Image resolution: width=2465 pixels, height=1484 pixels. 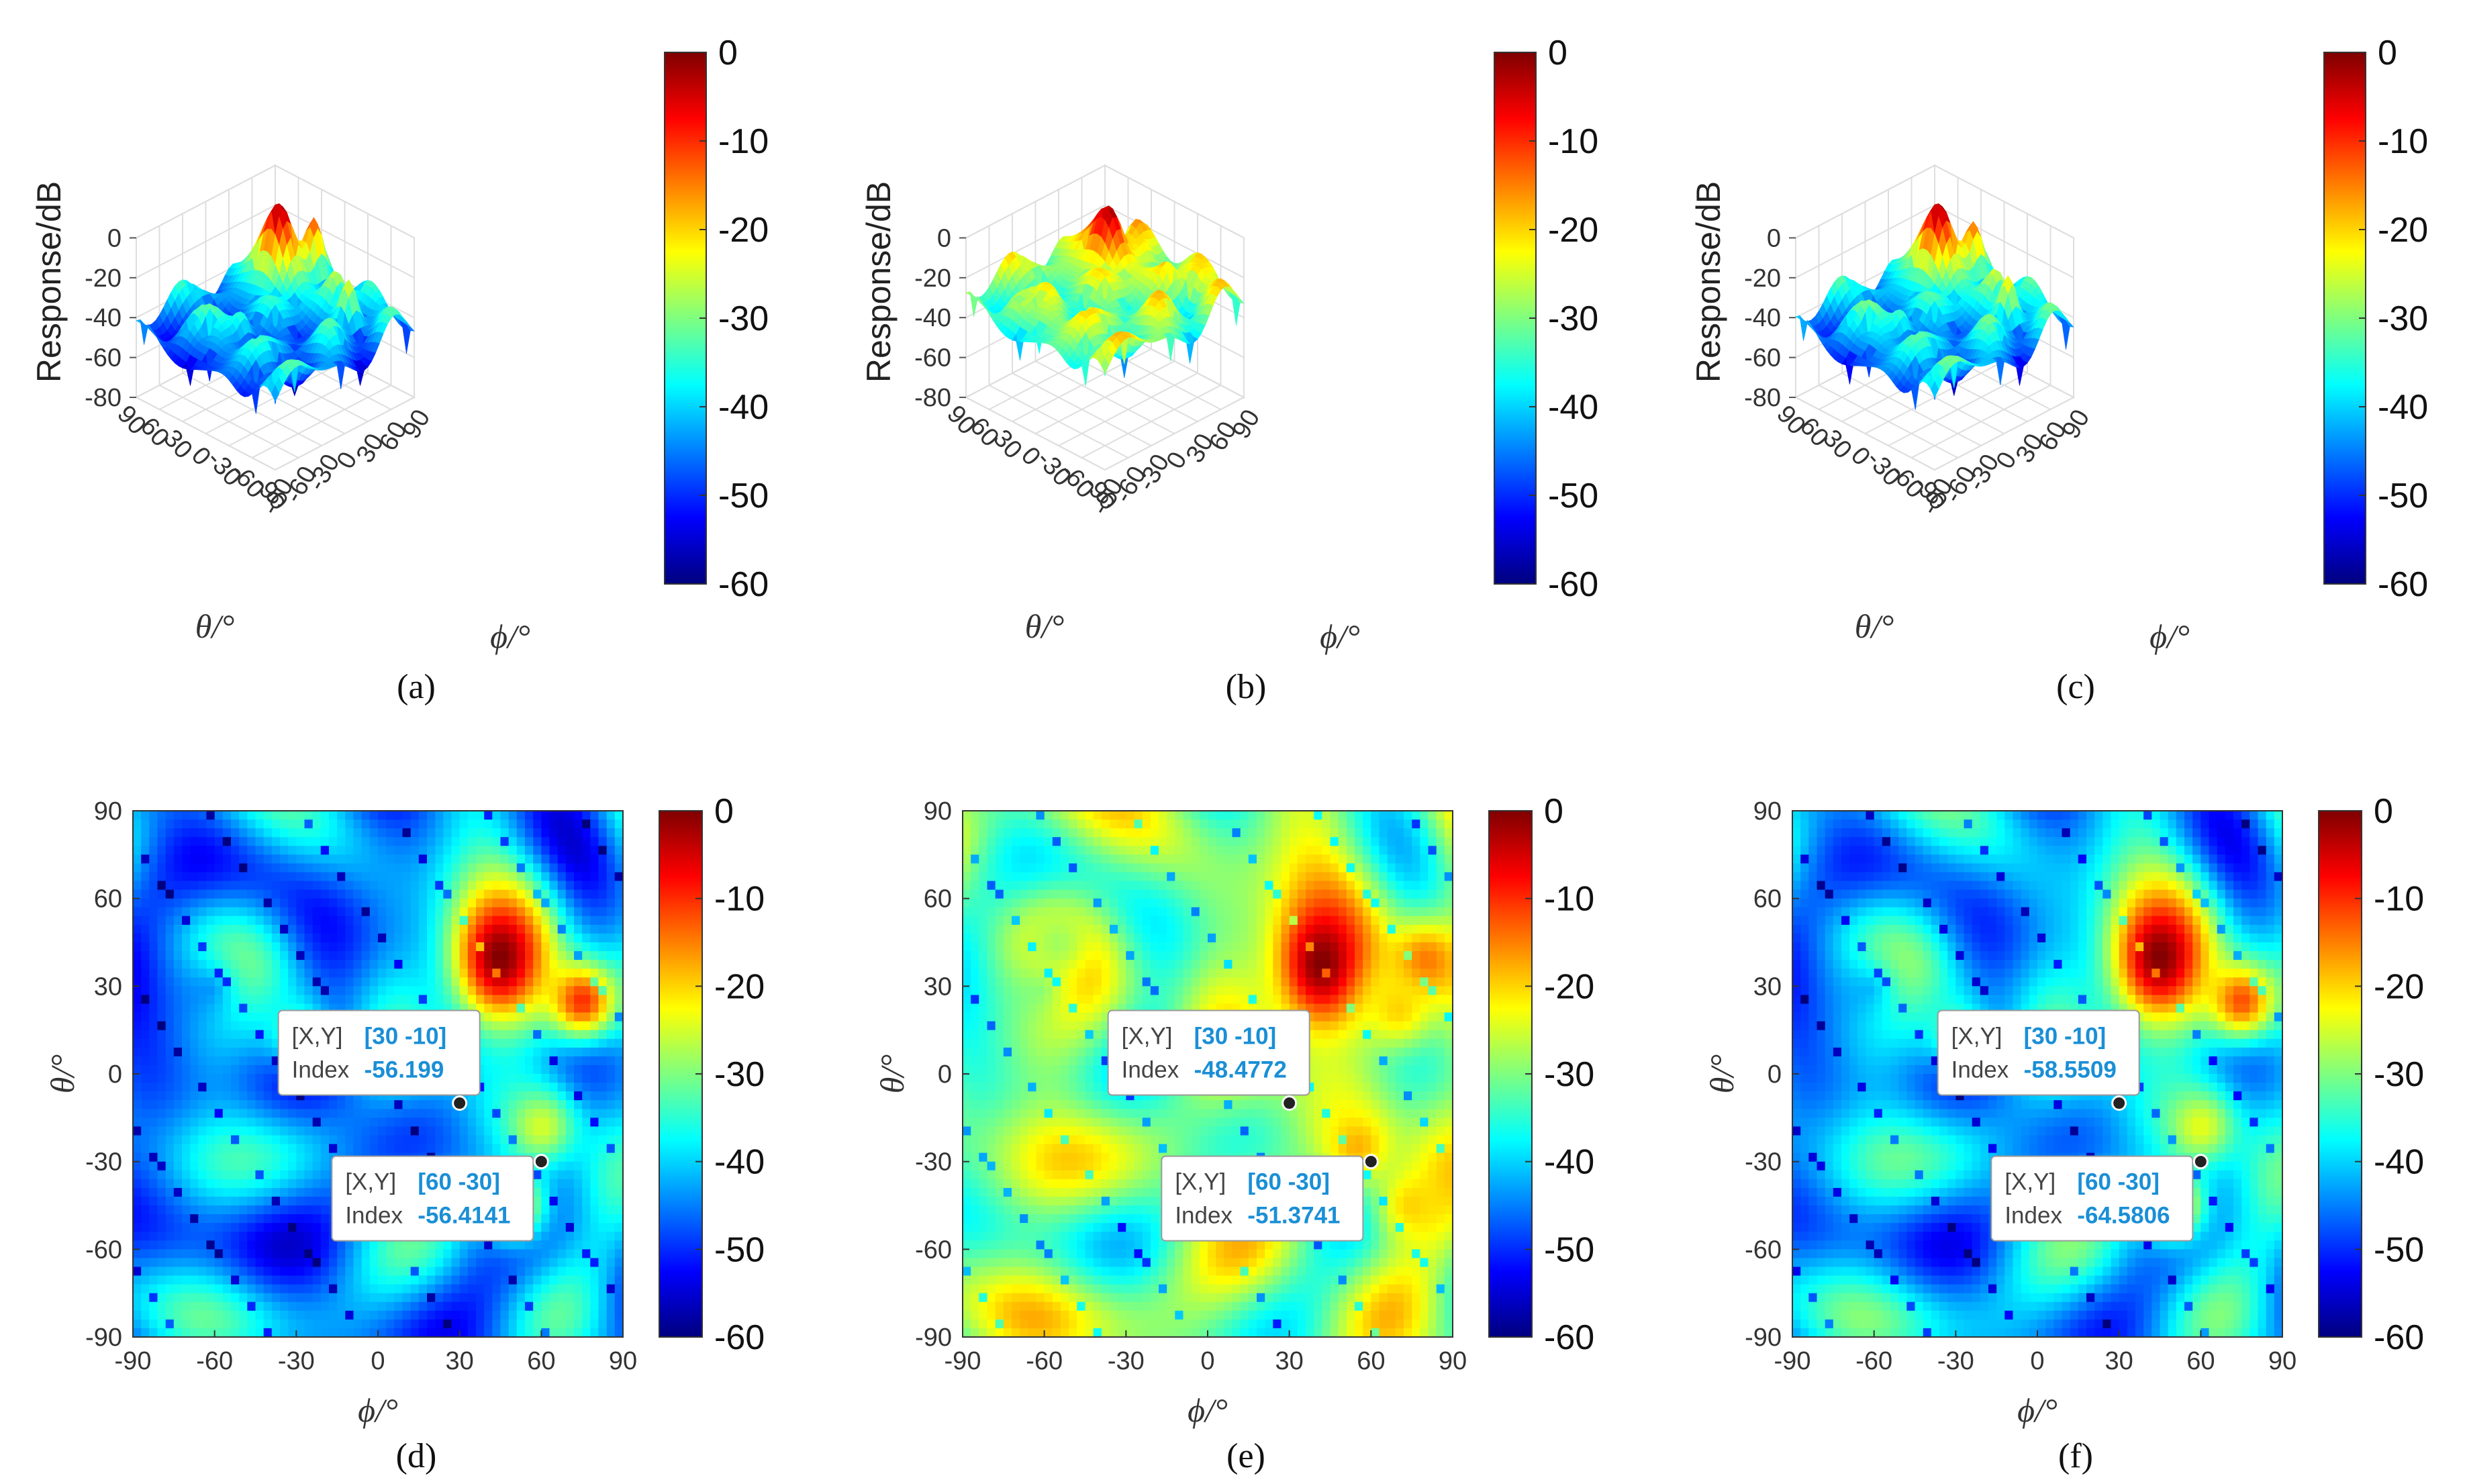 I want to click on surface-c-theta-label: θ/°, so click(x=1874, y=626).